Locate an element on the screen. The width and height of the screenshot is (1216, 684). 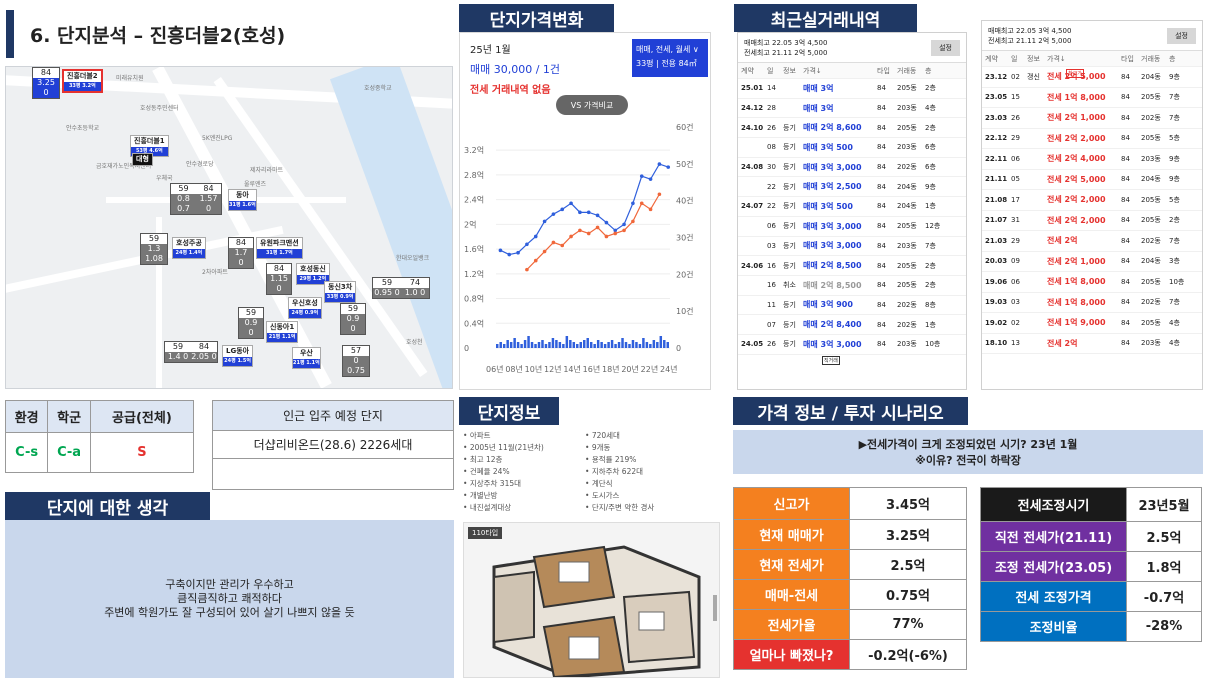
trade-row: 24.07 22 등기 매매 3억 500 84 204동 1층 is located at coordinates (852, 207).